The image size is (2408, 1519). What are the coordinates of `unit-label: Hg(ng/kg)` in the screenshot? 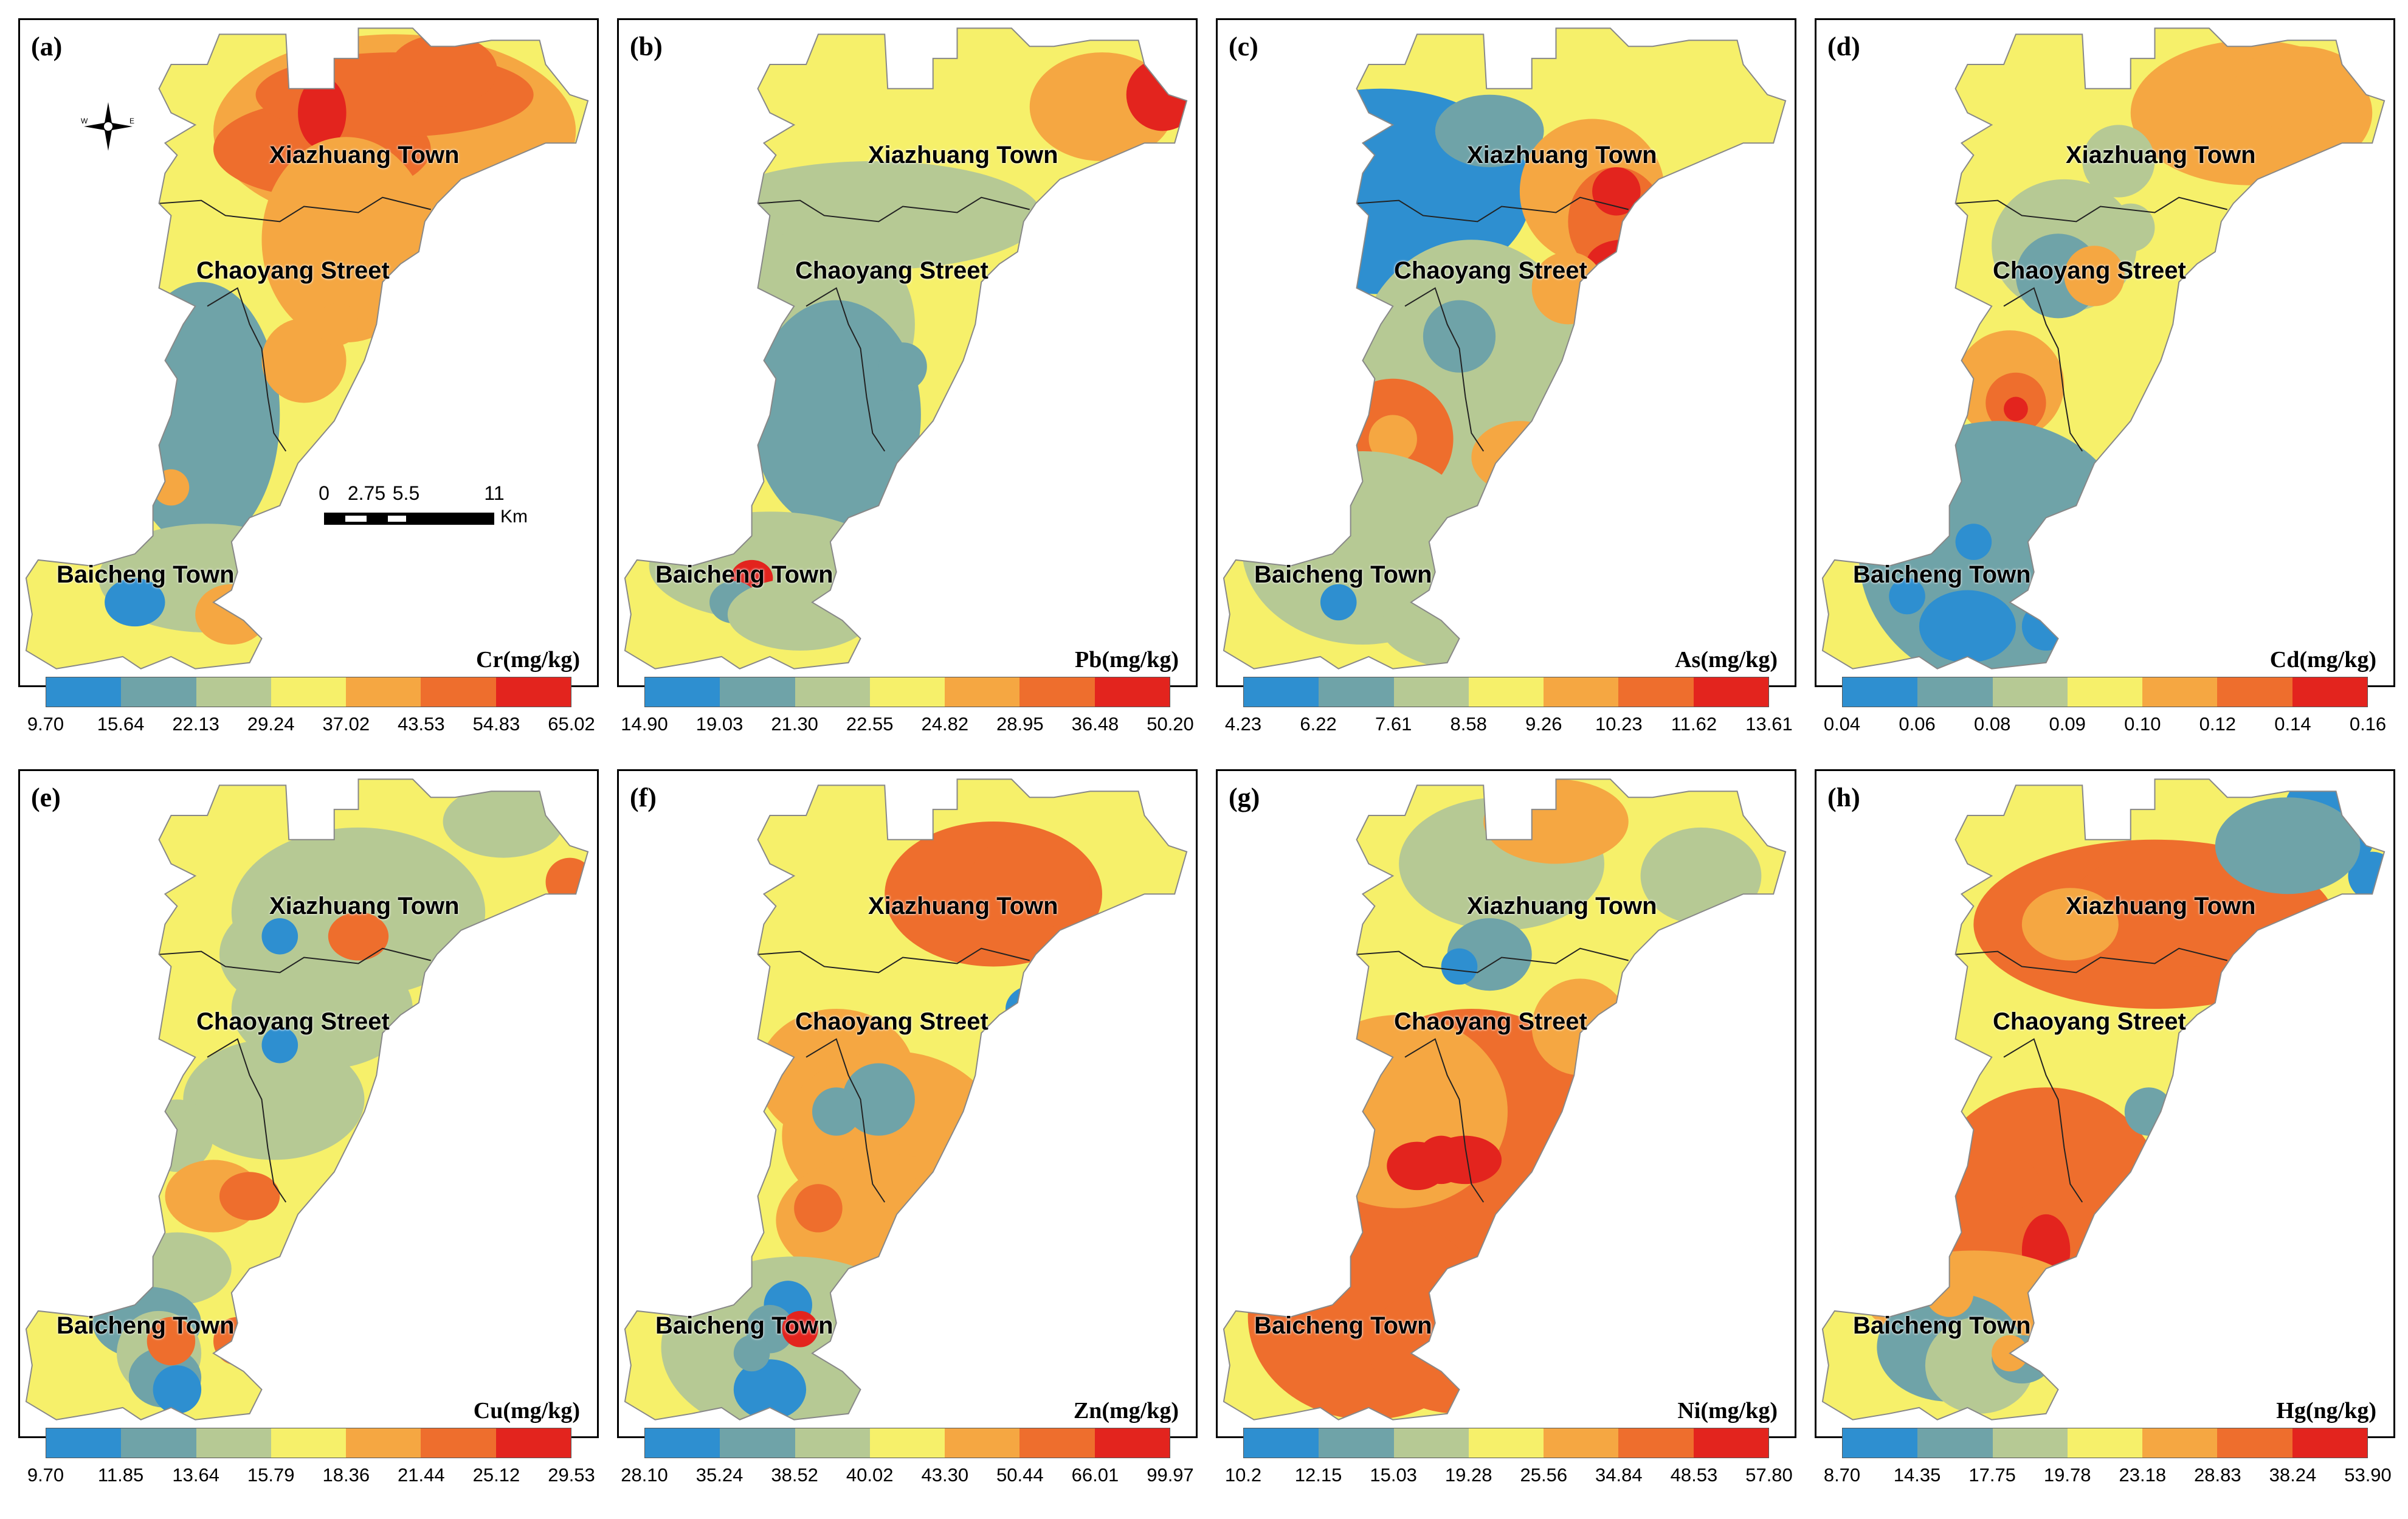 It's located at (2326, 1411).